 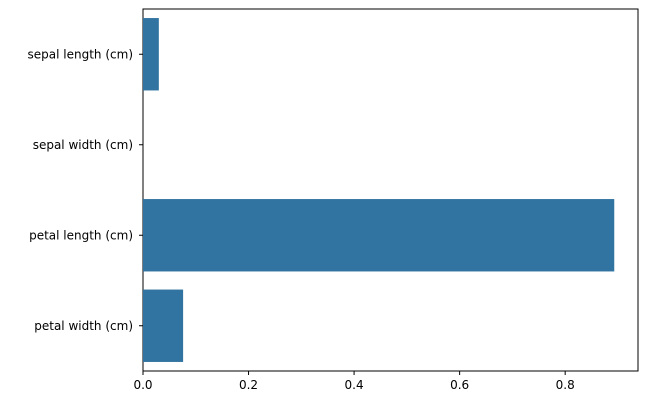 What do you see at coordinates (459, 385) in the screenshot?
I see `x-tick-label: 0.6` at bounding box center [459, 385].